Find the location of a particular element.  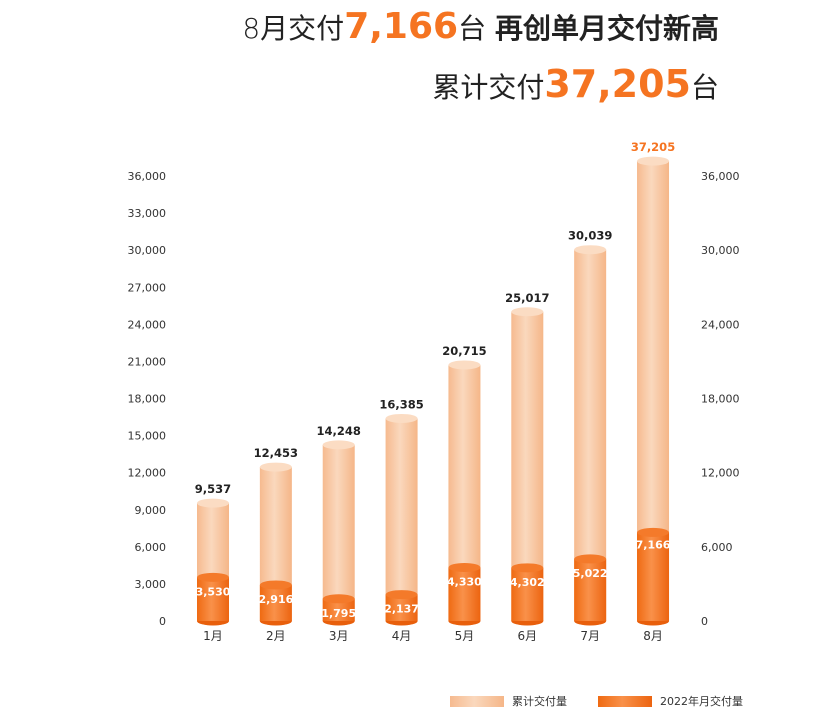

x-axis: 1月 2月 3月 4月 5月 6月 7月 8月 is located at coordinates (433, 636).